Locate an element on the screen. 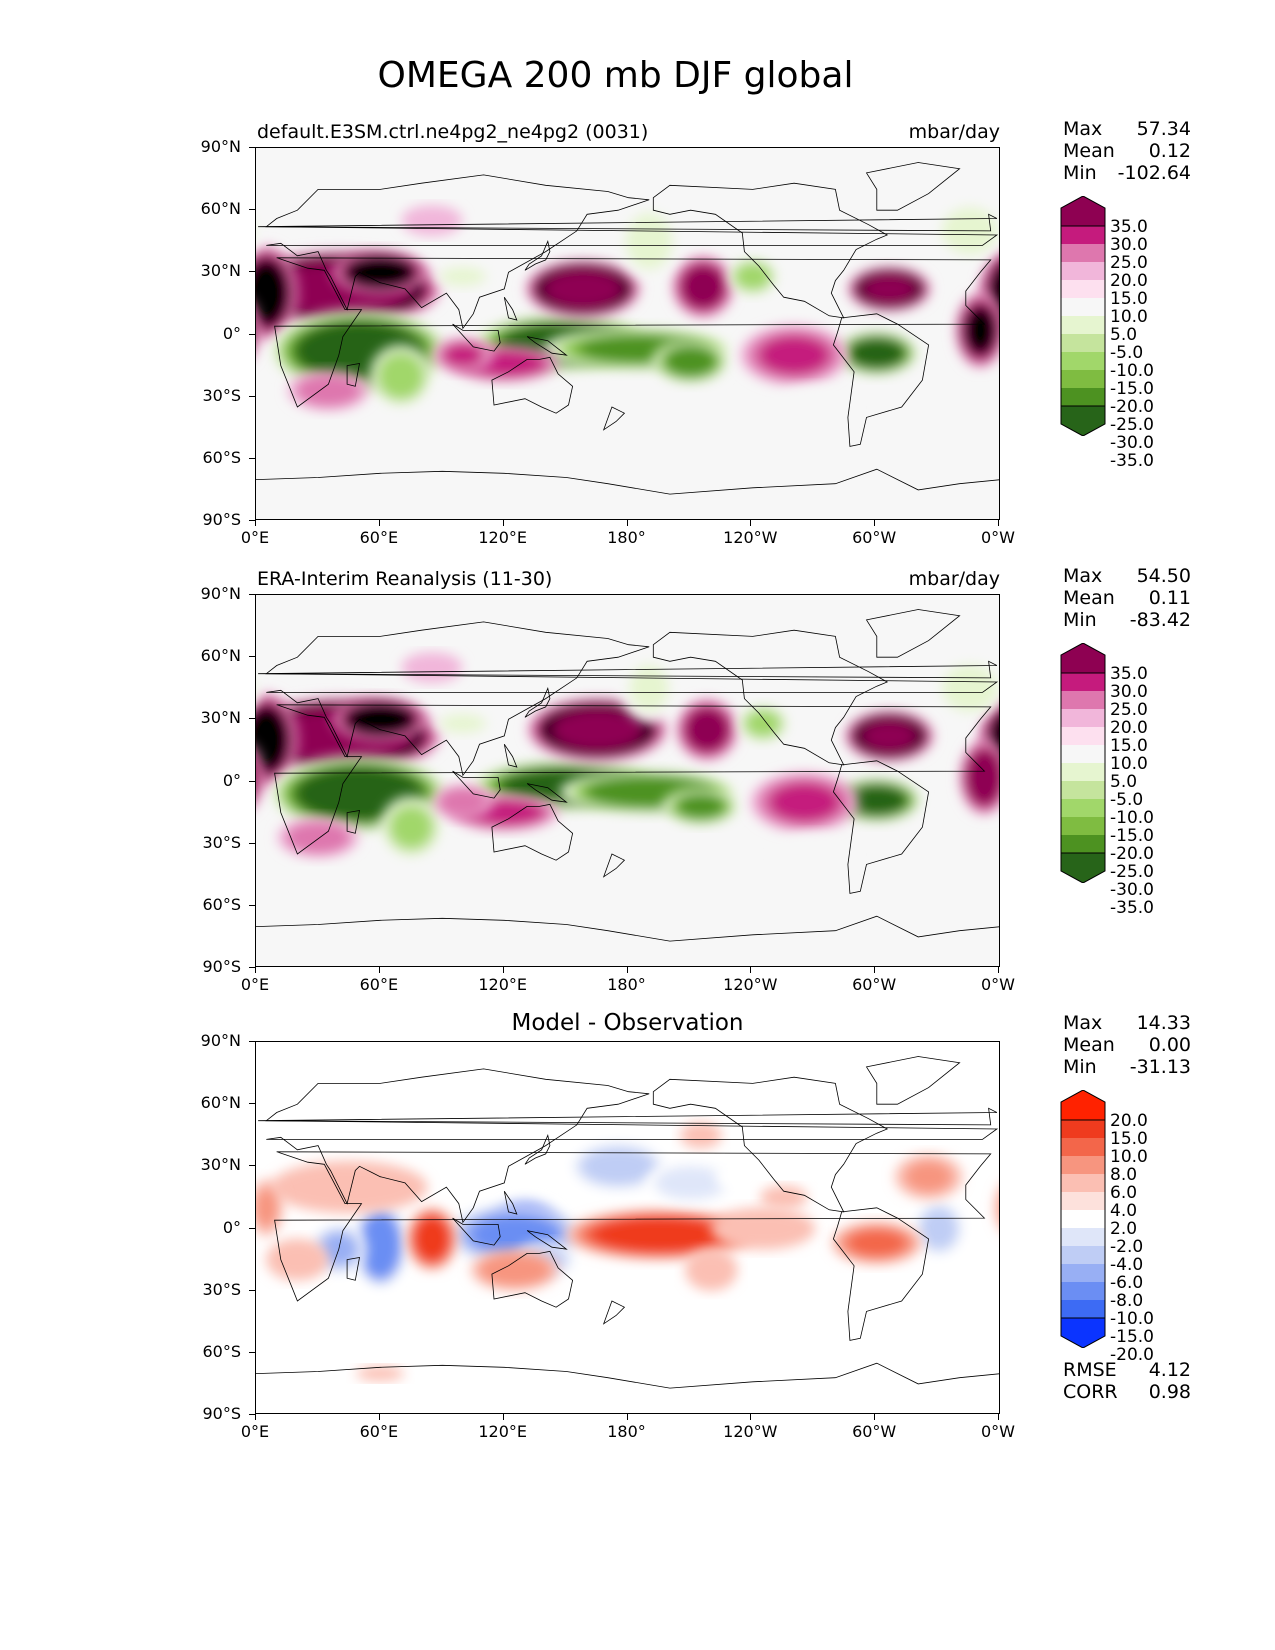  coastline-japan is located at coordinates (537, 255).